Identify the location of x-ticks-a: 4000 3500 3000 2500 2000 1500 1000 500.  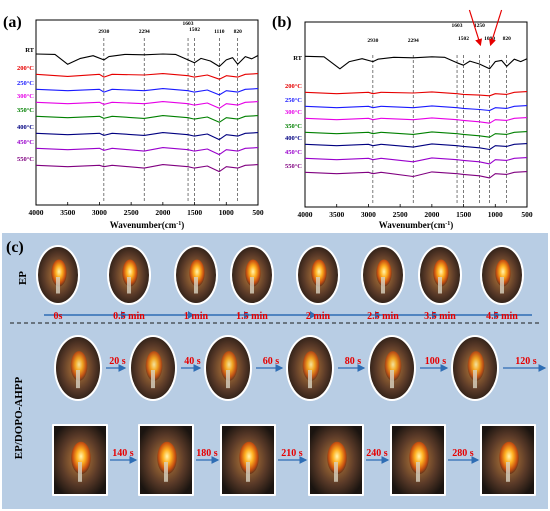
(146, 209).